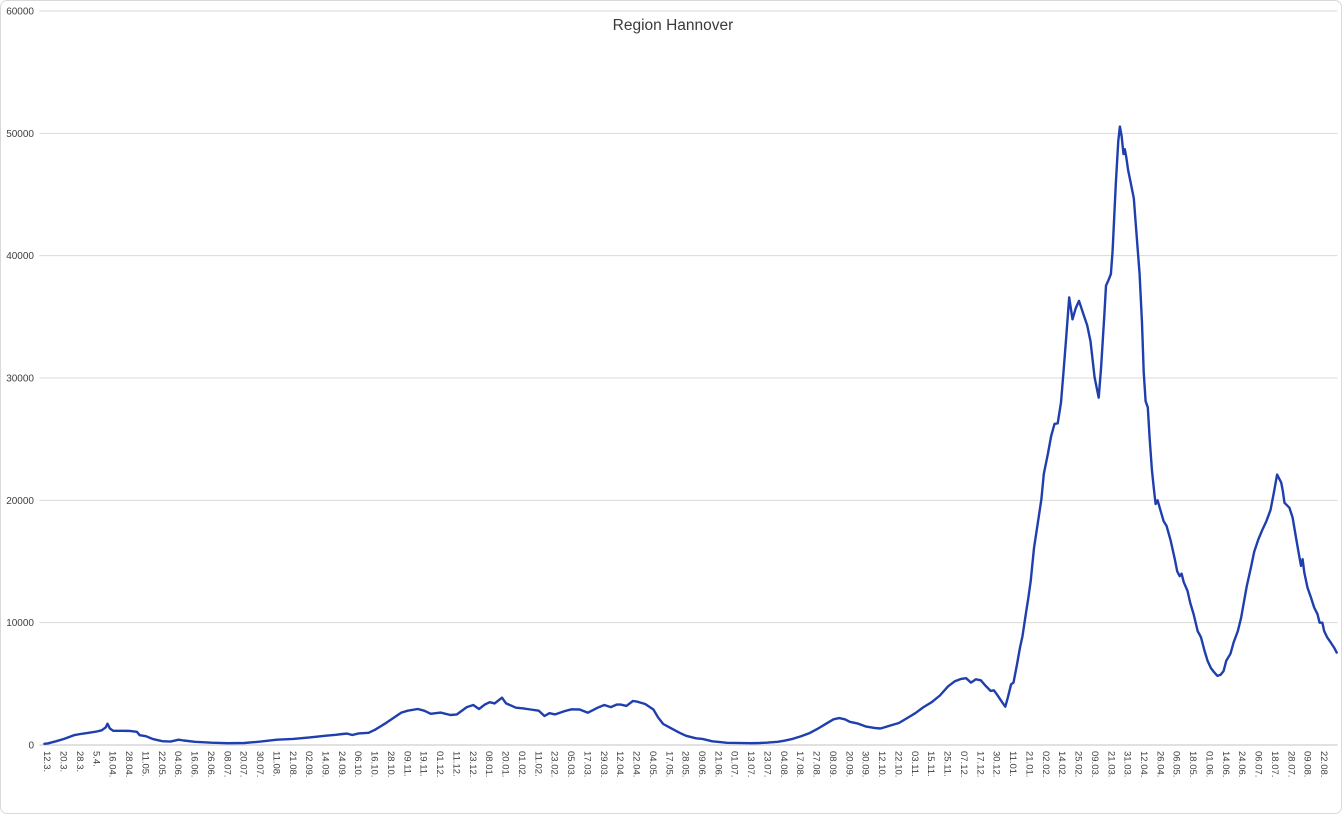 This screenshot has height=817, width=1344. I want to click on x-axis-tick-label: 09.03., so click(1094, 764).